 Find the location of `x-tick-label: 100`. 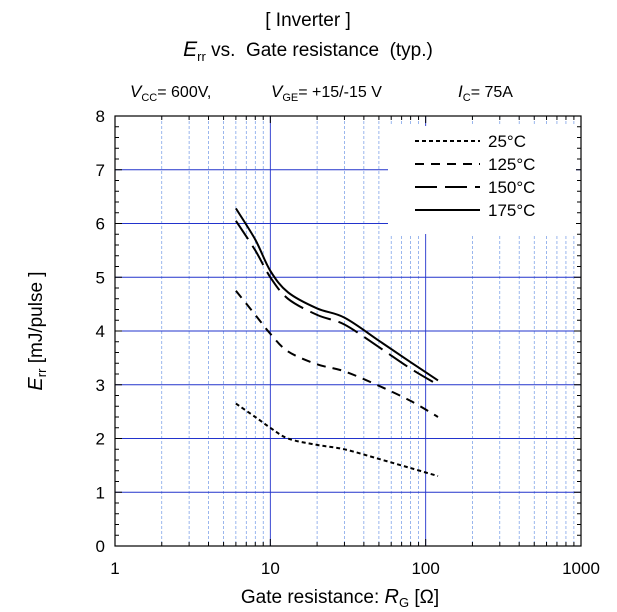

x-tick-label: 100 is located at coordinates (425, 568).